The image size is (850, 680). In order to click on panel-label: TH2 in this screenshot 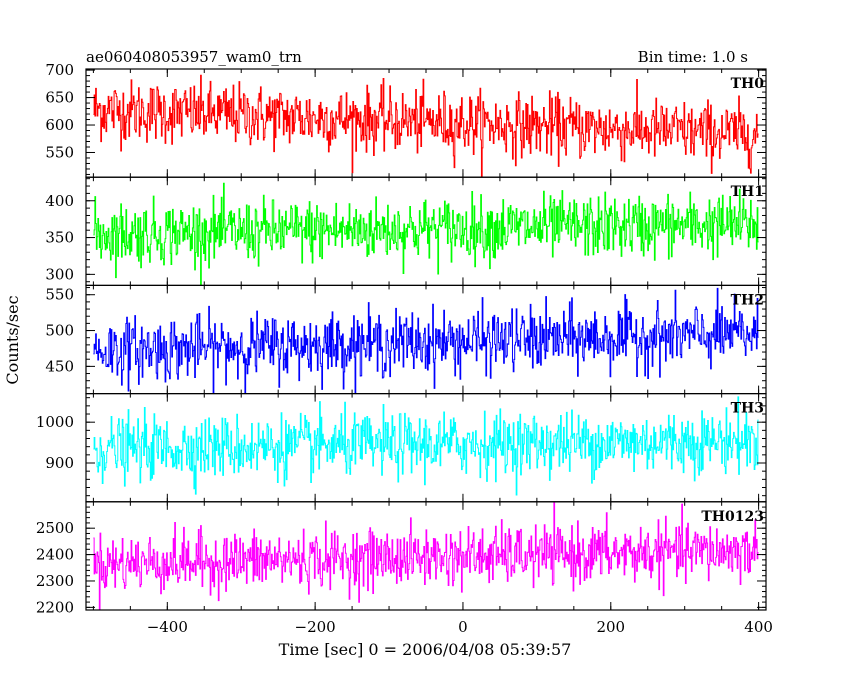, I will do `click(747, 300)`.